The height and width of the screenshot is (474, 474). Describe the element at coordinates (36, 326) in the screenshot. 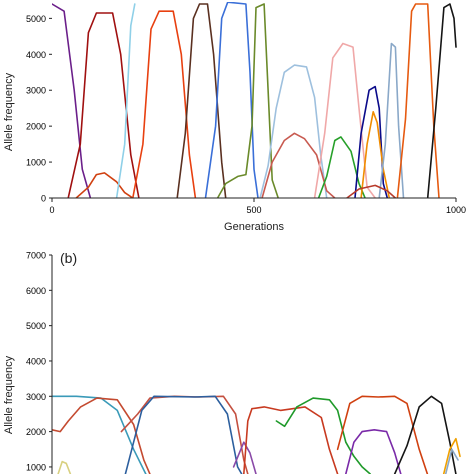

I see `panel-b-y-tick-label: 5000` at that location.